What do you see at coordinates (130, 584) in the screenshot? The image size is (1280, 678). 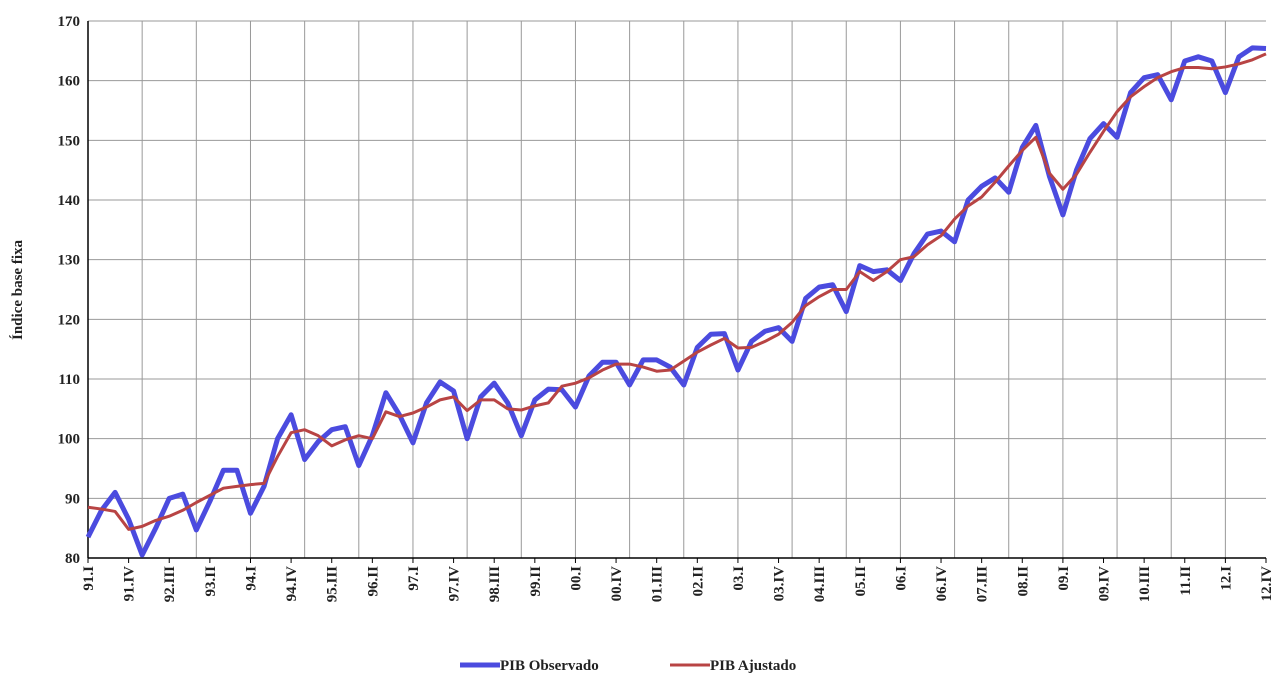 I see `x-tick-label: 91.IV` at bounding box center [130, 584].